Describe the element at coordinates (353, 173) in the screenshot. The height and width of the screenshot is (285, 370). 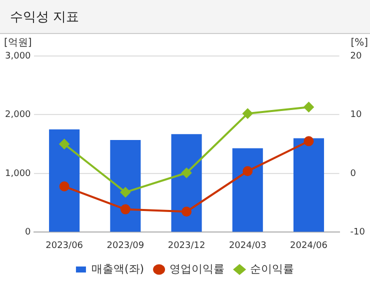
I see `y2-tick-label: 0` at that location.